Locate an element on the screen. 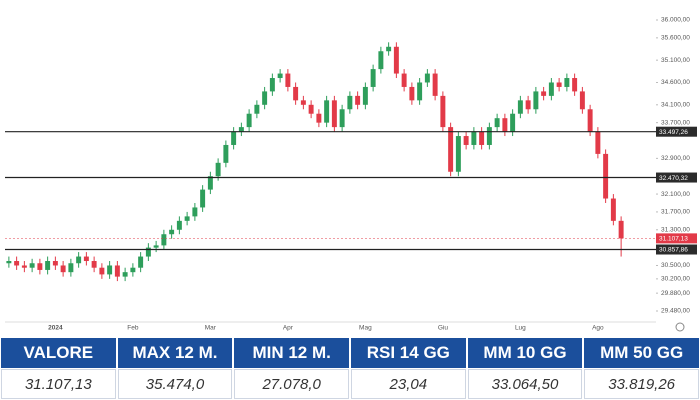  table-header: MIN 12 M. is located at coordinates (291, 353).